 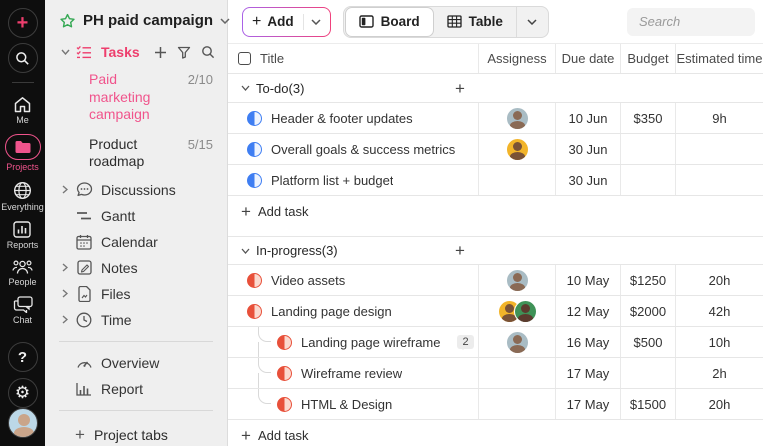 What do you see at coordinates (691, 21) in the screenshot?
I see `search-input` at bounding box center [691, 21].